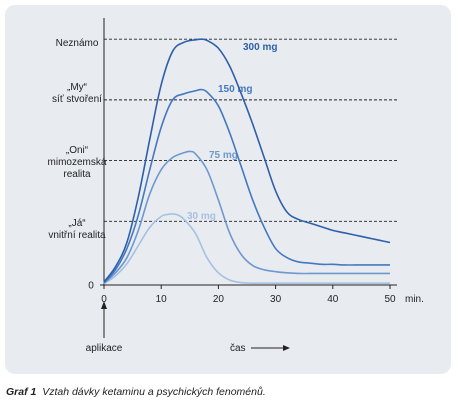  Describe the element at coordinates (390, 299) in the screenshot. I see `x-tick-label-50: 50` at that location.